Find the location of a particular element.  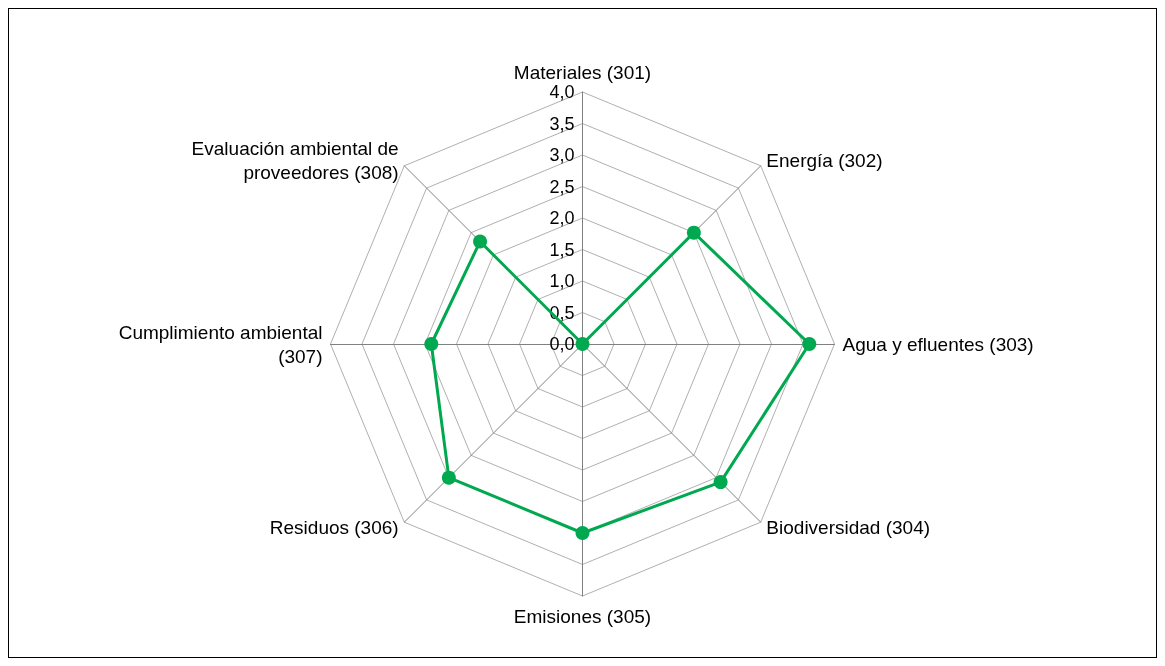

spoke-label: Agua y efluentes (303) is located at coordinates (938, 344).